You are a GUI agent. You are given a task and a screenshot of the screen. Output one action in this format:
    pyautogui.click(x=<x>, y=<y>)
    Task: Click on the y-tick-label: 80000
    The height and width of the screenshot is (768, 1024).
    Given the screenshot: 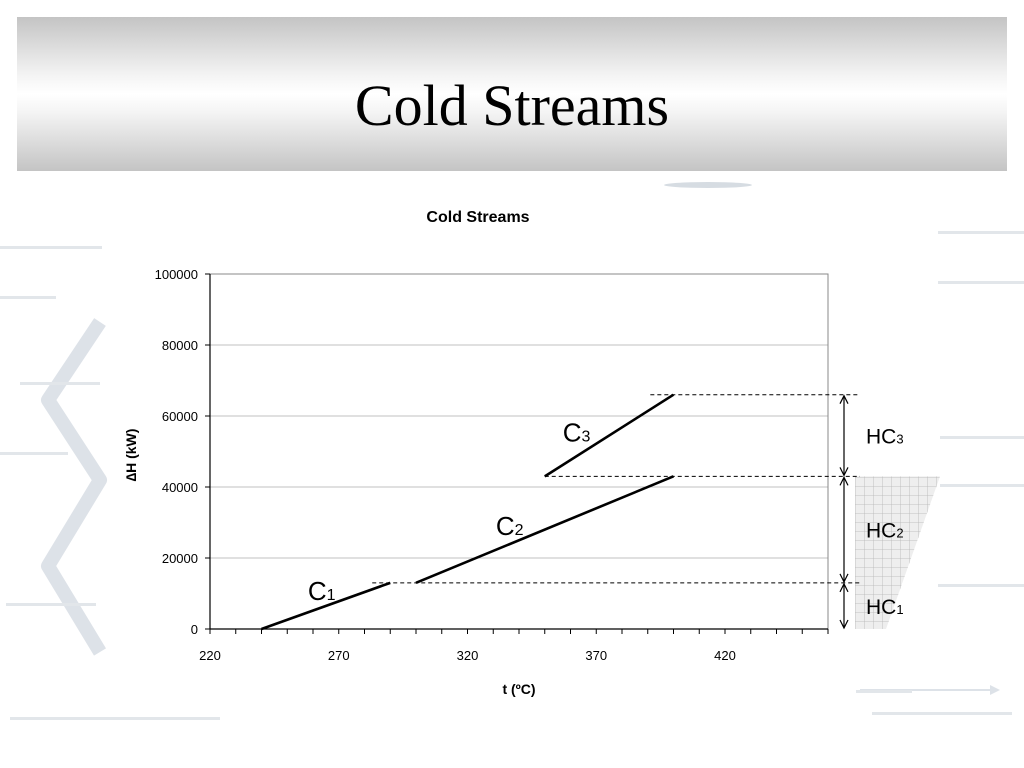 What is the action you would take?
    pyautogui.click(x=180, y=345)
    